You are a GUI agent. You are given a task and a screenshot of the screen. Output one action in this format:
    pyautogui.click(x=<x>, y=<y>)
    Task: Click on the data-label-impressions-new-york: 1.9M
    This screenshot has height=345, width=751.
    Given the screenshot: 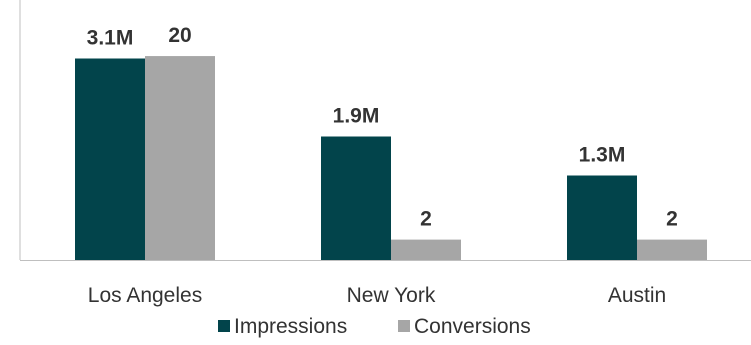 What is the action you would take?
    pyautogui.click(x=356, y=116)
    